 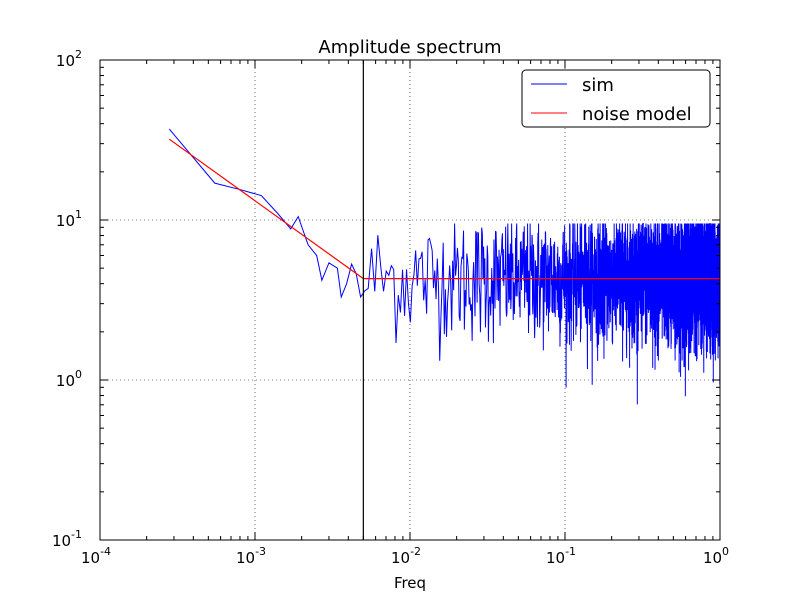 I want to click on x-axis-label: Freq, so click(x=410, y=583).